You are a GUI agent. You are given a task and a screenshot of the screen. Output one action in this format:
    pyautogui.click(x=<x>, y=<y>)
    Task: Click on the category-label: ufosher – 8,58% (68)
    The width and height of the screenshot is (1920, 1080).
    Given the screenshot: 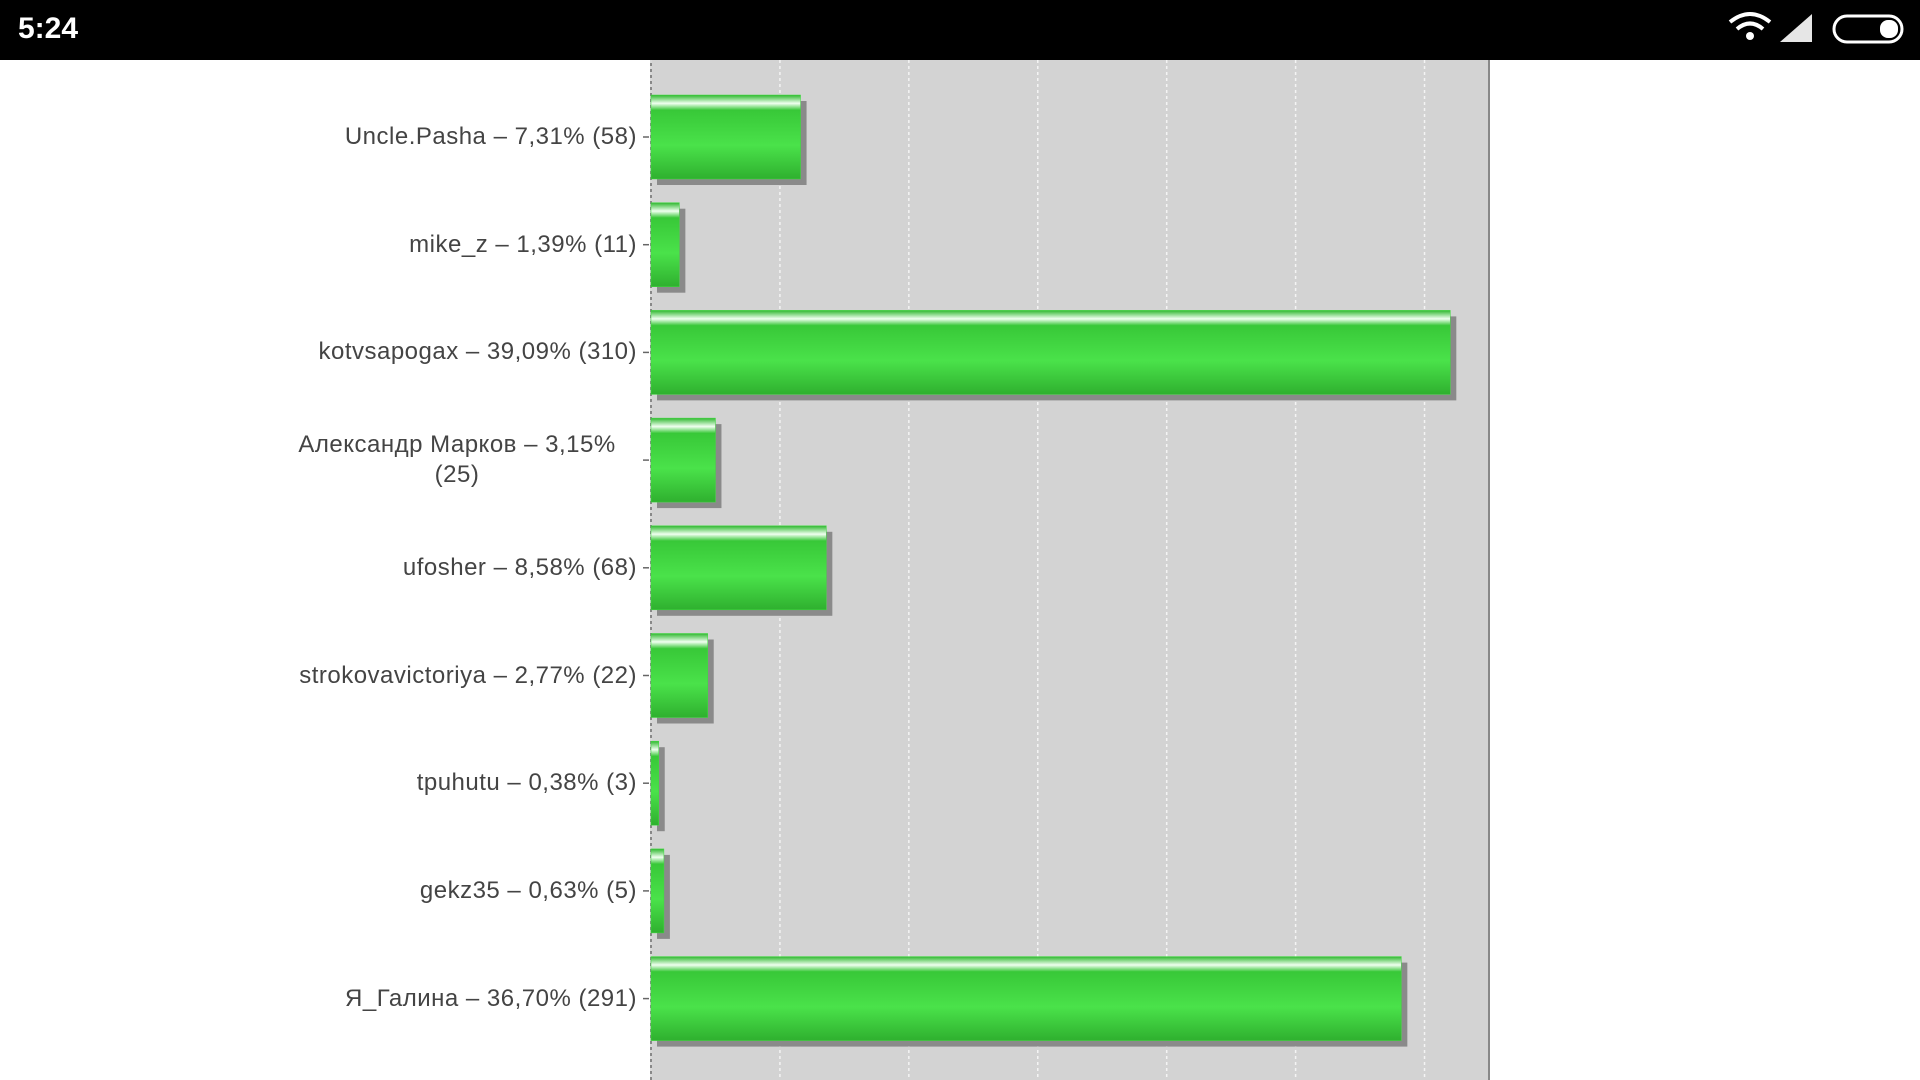 What is the action you would take?
    pyautogui.click(x=519, y=567)
    